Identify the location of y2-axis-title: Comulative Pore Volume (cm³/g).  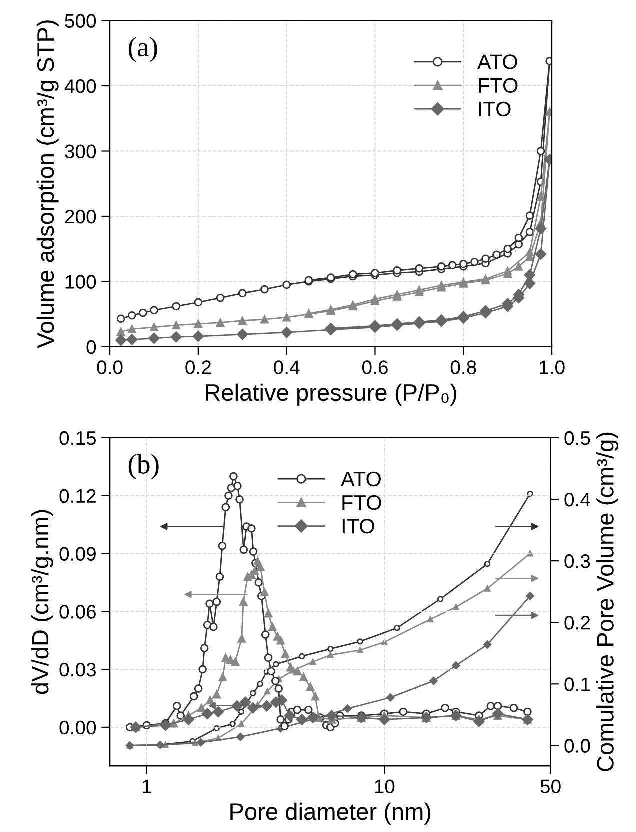
(607, 602).